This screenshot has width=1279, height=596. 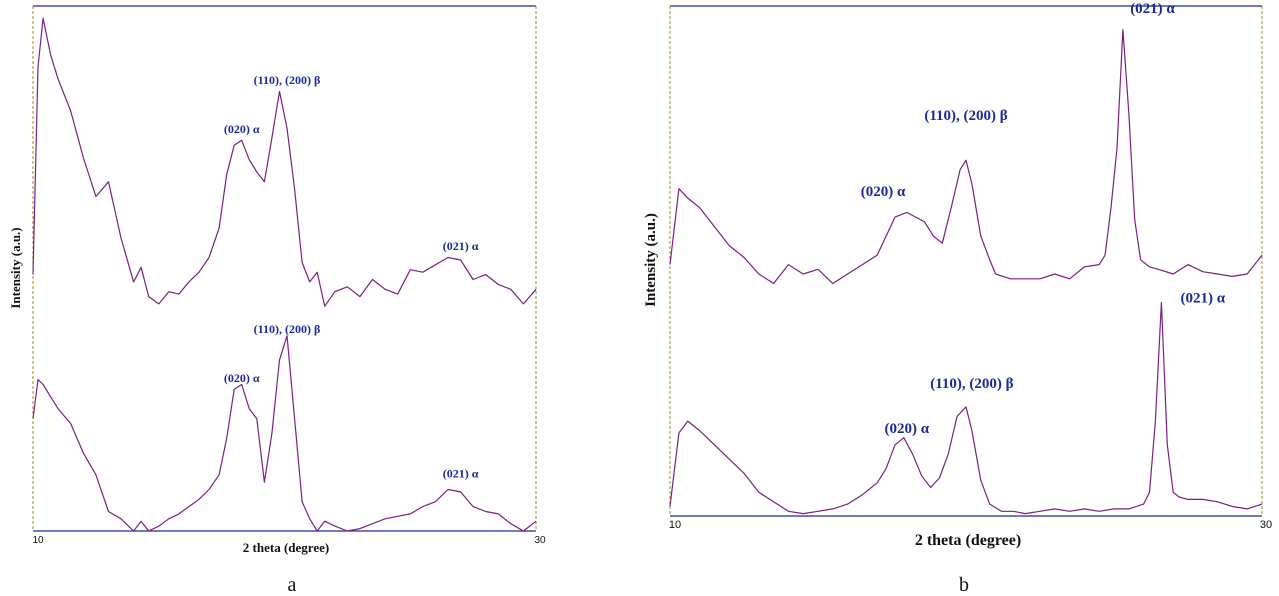 What do you see at coordinates (38, 540) in the screenshot?
I see `x-tick-label-a-min: 10` at bounding box center [38, 540].